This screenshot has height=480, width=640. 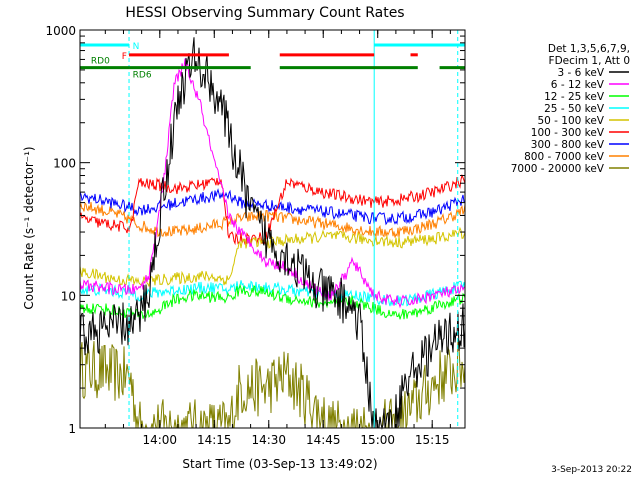 I want to click on legend-entry-label: 800 - 7000 keV, so click(x=564, y=157).